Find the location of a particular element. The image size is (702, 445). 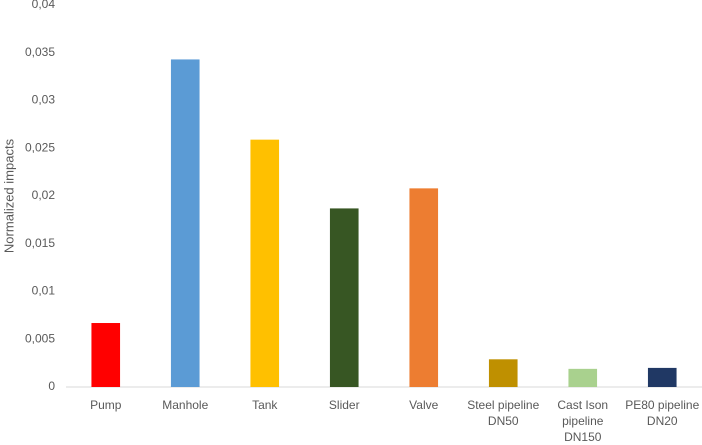

y-tick-label: 0,025 is located at coordinates (40, 147).